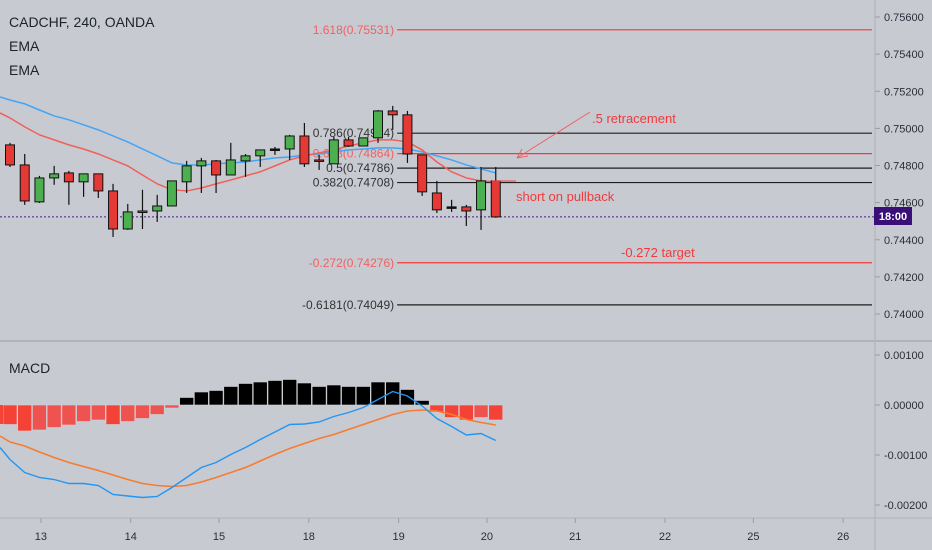  Describe the element at coordinates (565, 196) in the screenshot. I see `short-note: short on pullback` at that location.